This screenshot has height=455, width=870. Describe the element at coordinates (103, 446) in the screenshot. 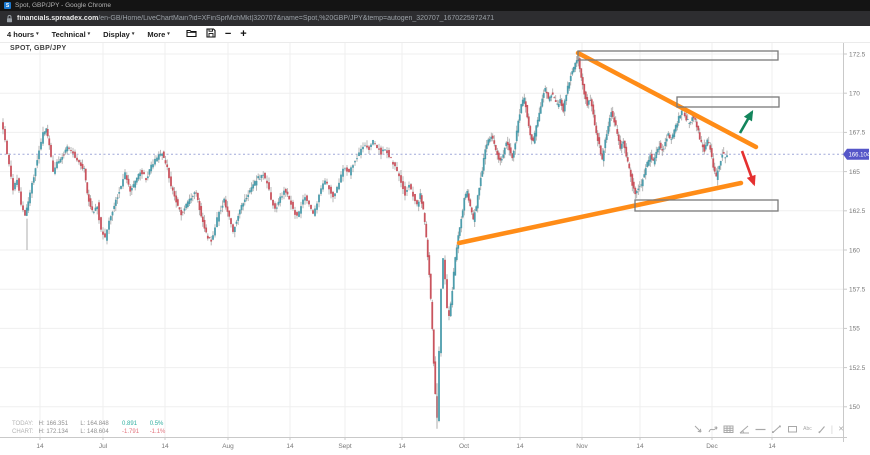

I see `svg-text: Jul` at that location.